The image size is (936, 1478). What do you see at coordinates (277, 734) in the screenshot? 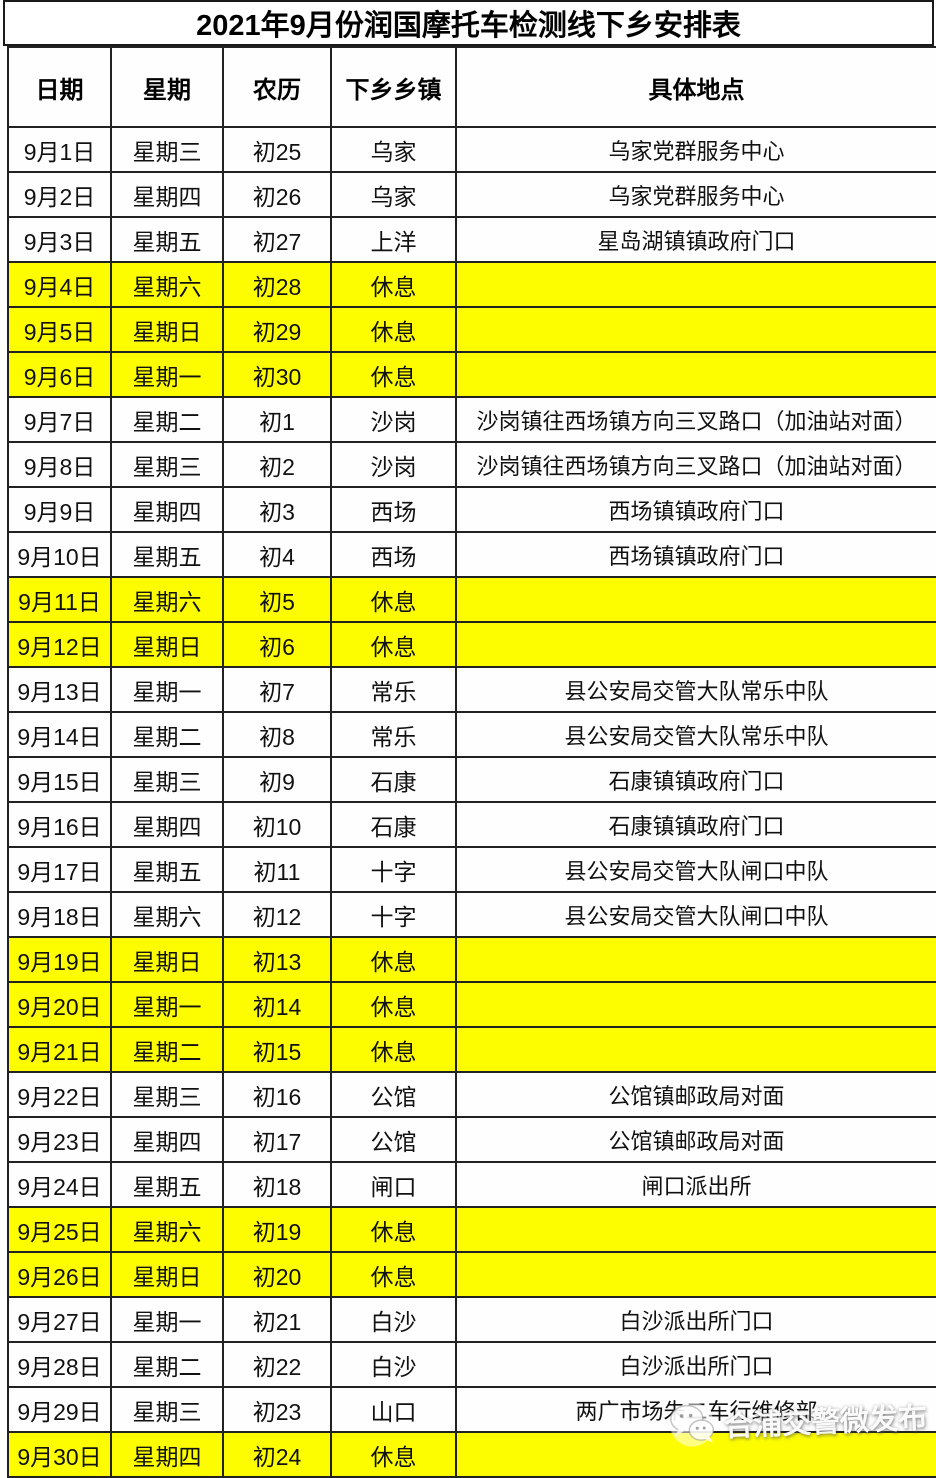
I see `lunar-cell: 初8` at bounding box center [277, 734].